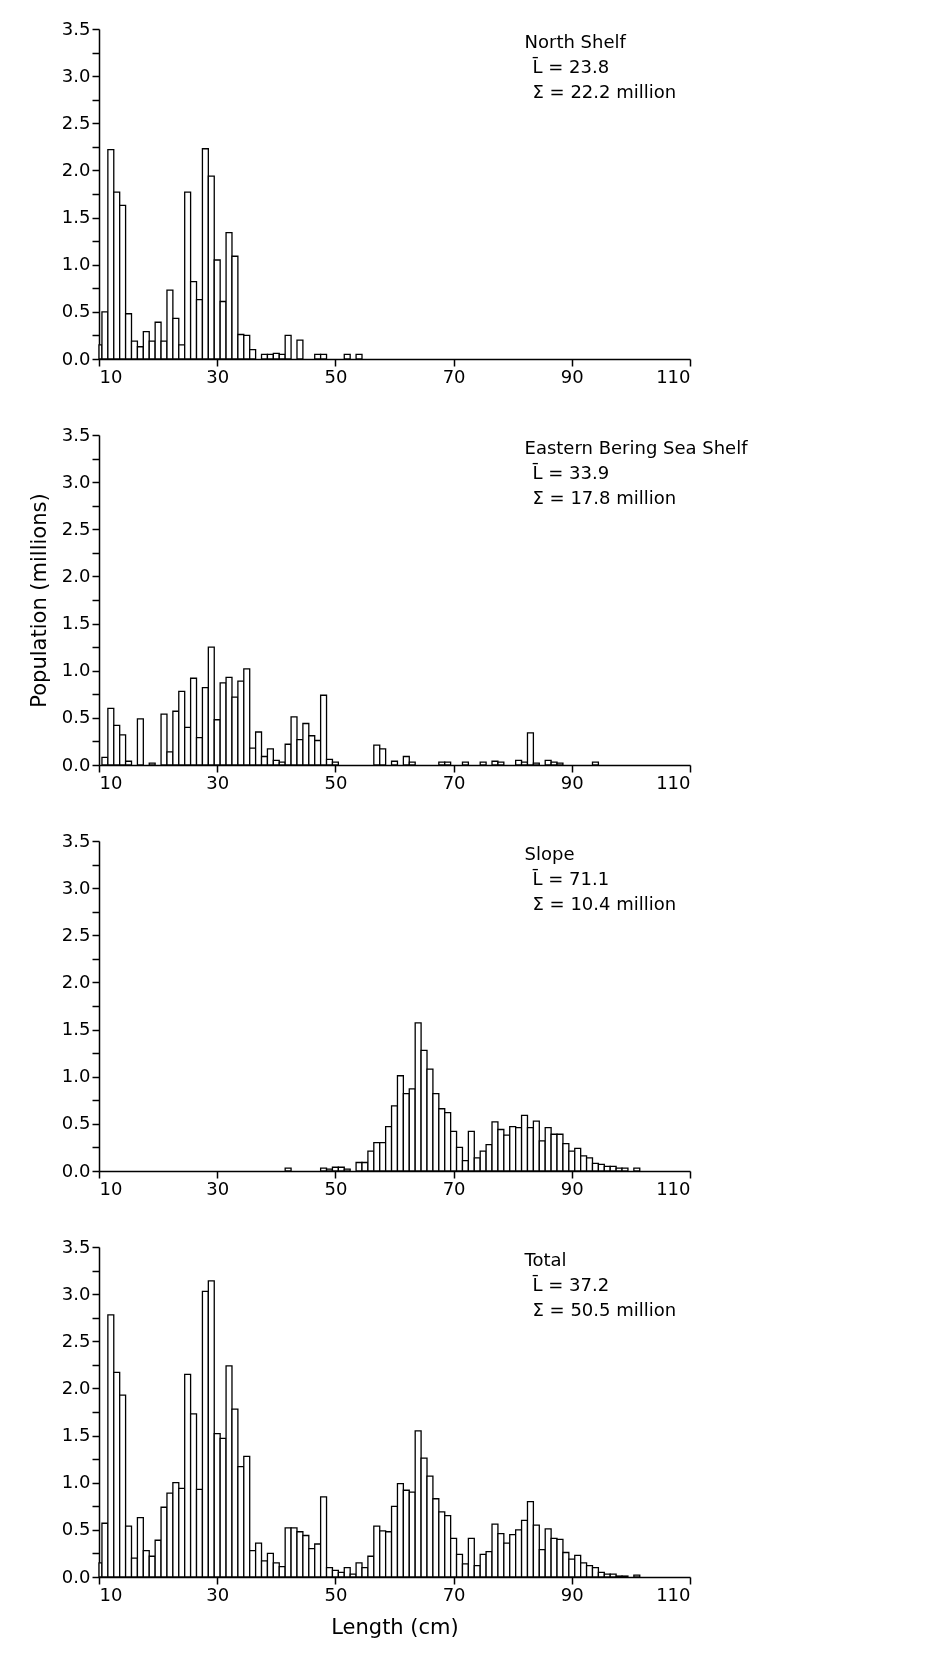 This screenshot has width=930, height=1679. What do you see at coordinates (549, 853) in the screenshot?
I see `annotation: Slope` at bounding box center [549, 853].